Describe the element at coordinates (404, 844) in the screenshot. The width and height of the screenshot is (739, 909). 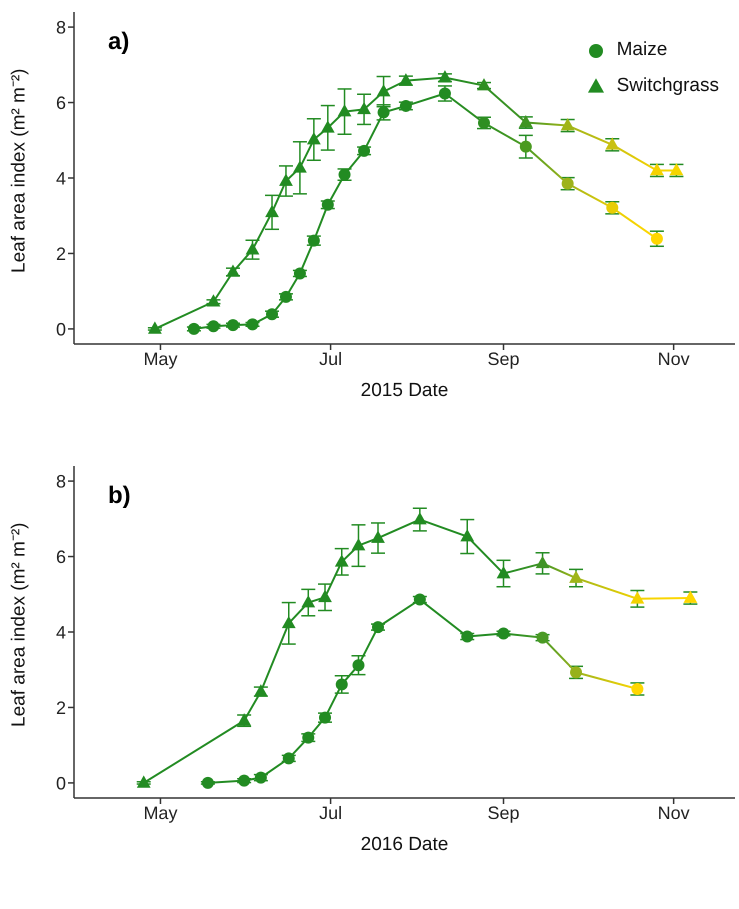
I see `x-axis-title: 2016 Date` at that location.